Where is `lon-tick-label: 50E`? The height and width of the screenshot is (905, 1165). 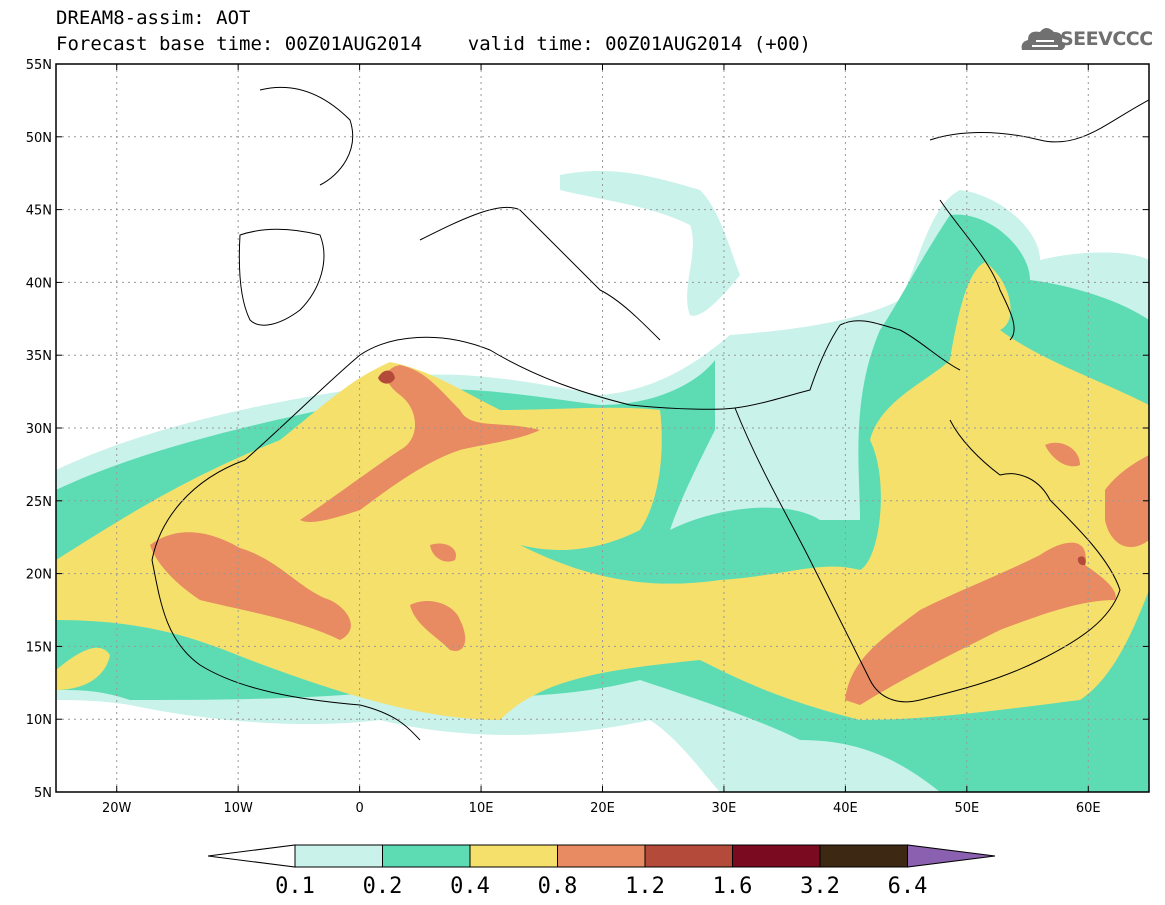 lon-tick-label: 50E is located at coordinates (966, 808).